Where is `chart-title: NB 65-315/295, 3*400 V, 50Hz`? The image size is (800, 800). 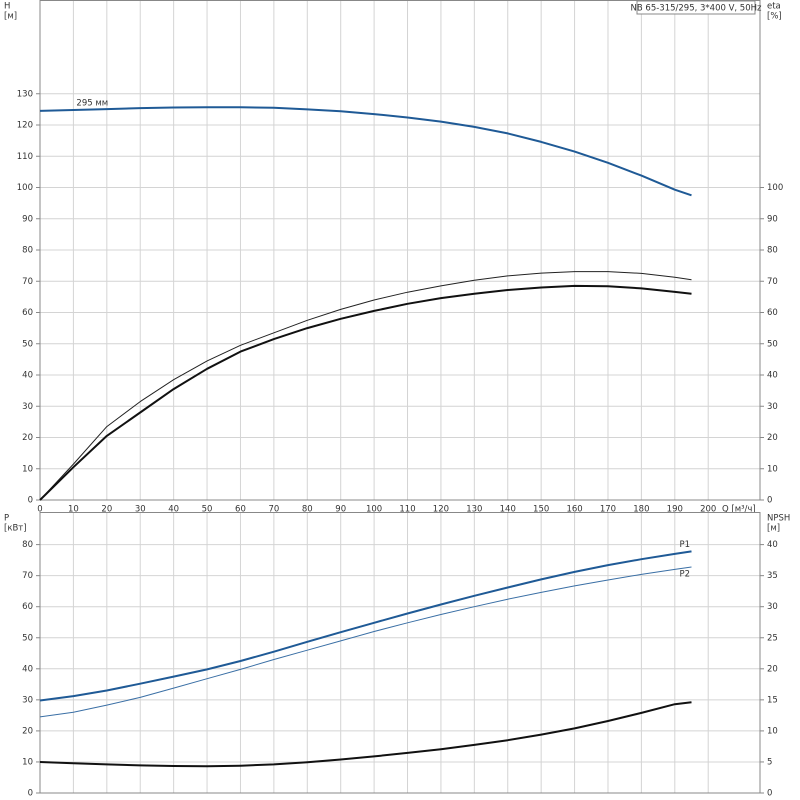 chart-title: NB 65-315/295, 3*400 V, 50Hz is located at coordinates (696, 9).